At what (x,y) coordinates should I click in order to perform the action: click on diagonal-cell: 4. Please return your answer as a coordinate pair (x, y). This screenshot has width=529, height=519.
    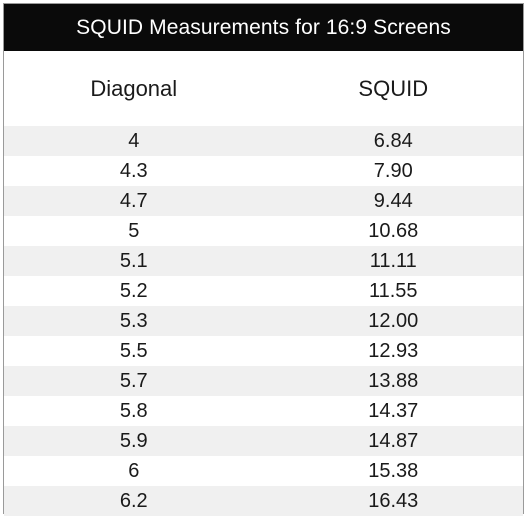
    Looking at the image, I should click on (134, 140).